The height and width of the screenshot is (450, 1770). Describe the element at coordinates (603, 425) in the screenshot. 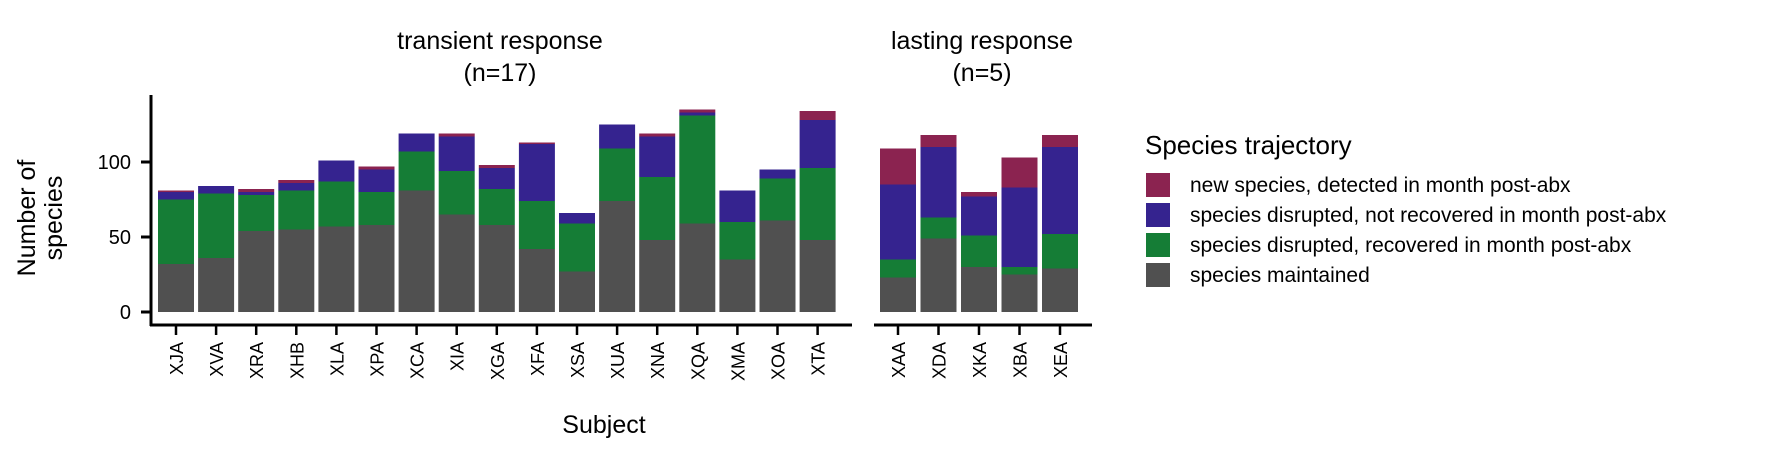

I see `x-axis-title: Subject` at that location.